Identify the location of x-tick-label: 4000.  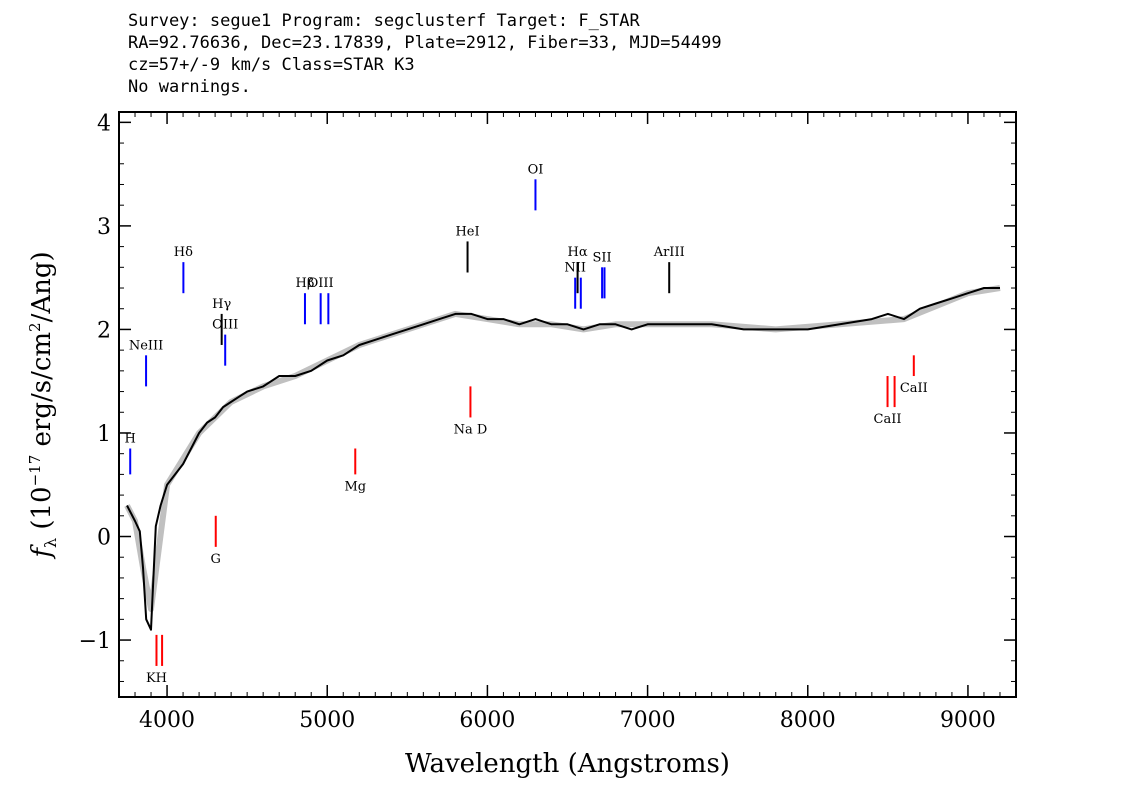
(167, 720).